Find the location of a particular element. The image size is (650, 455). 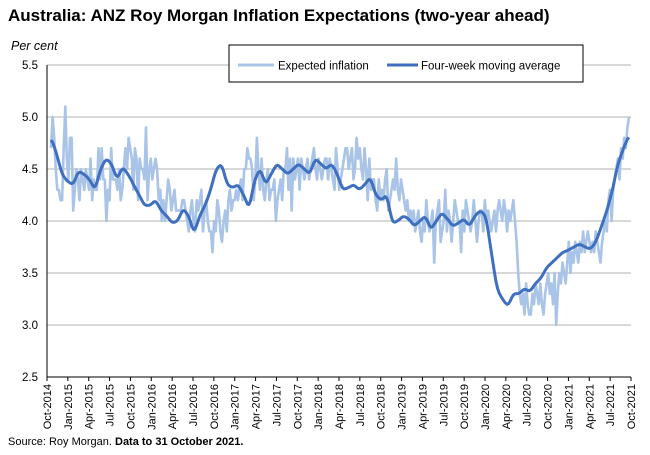

x-tick-label: Jan-2021 is located at coordinates (569, 407).